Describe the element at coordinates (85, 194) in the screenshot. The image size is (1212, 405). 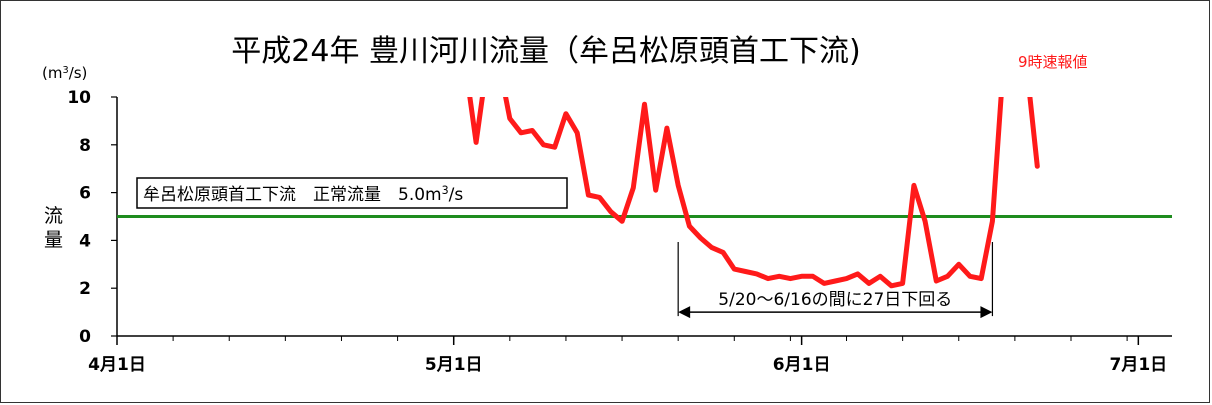
I see `y-tick-label: 6` at that location.